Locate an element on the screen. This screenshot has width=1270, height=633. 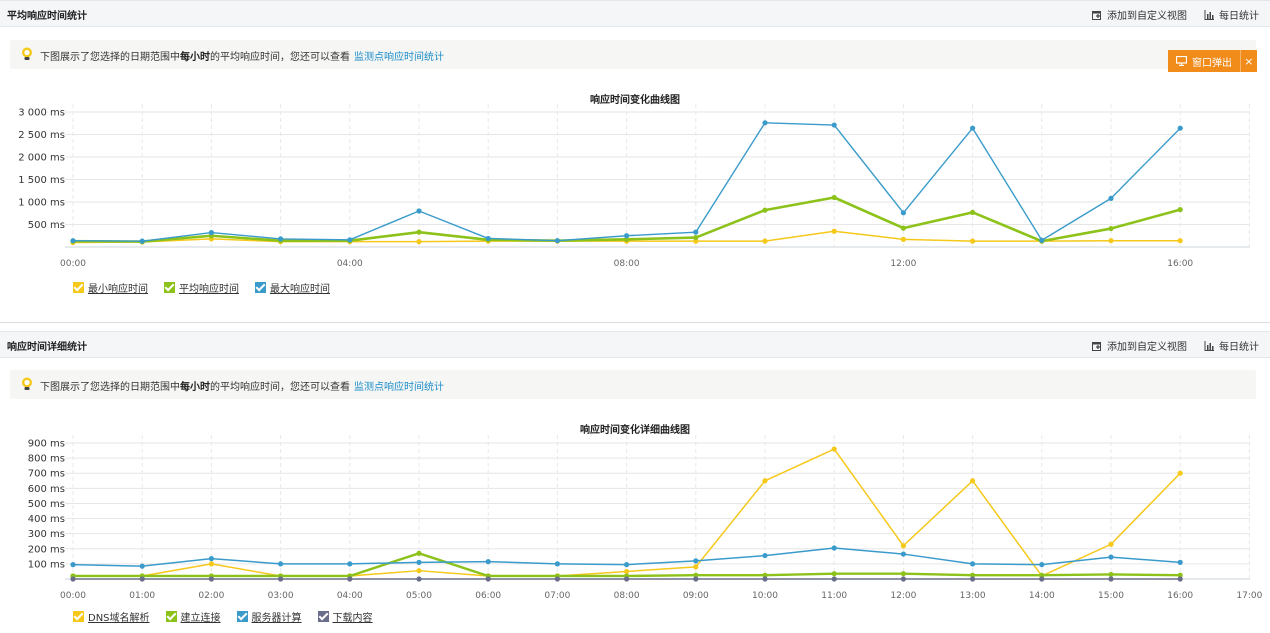
x-tick-label: 12:00 is located at coordinates (903, 264).